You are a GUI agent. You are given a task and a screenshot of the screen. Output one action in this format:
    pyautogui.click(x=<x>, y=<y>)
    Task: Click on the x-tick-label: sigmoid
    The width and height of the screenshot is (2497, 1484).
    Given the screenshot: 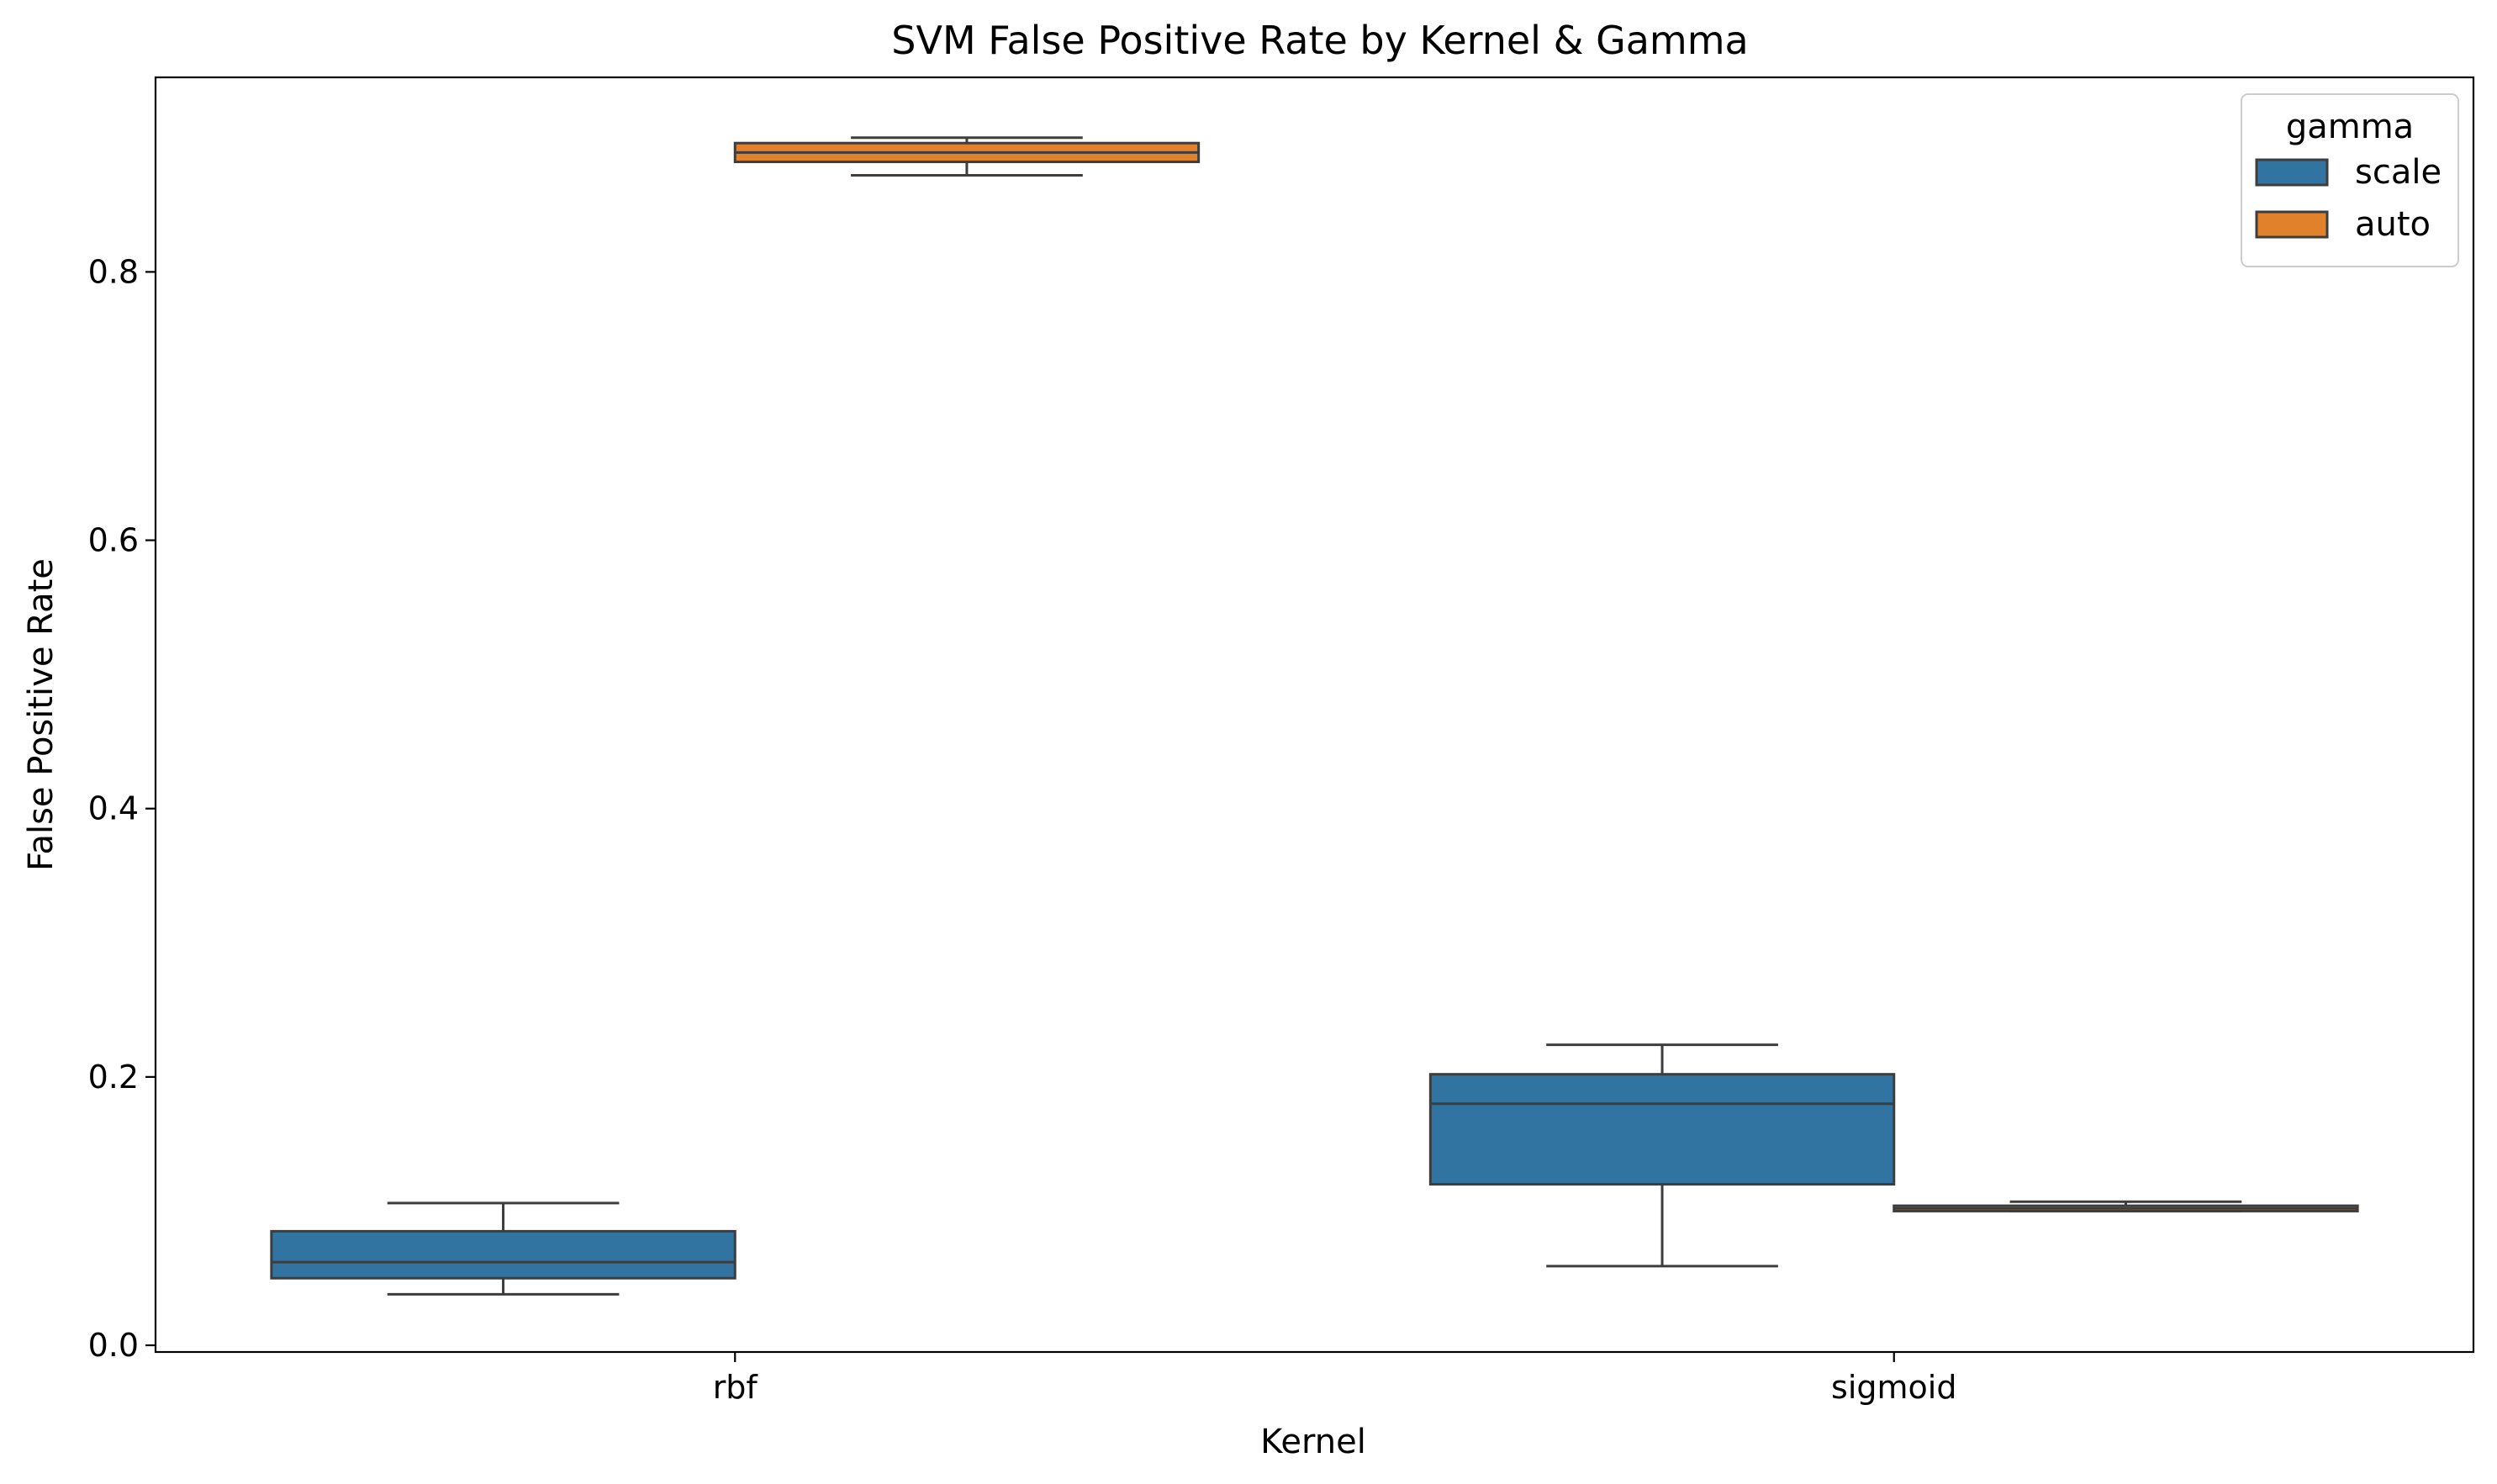 What is the action you would take?
    pyautogui.click(x=1893, y=1387)
    